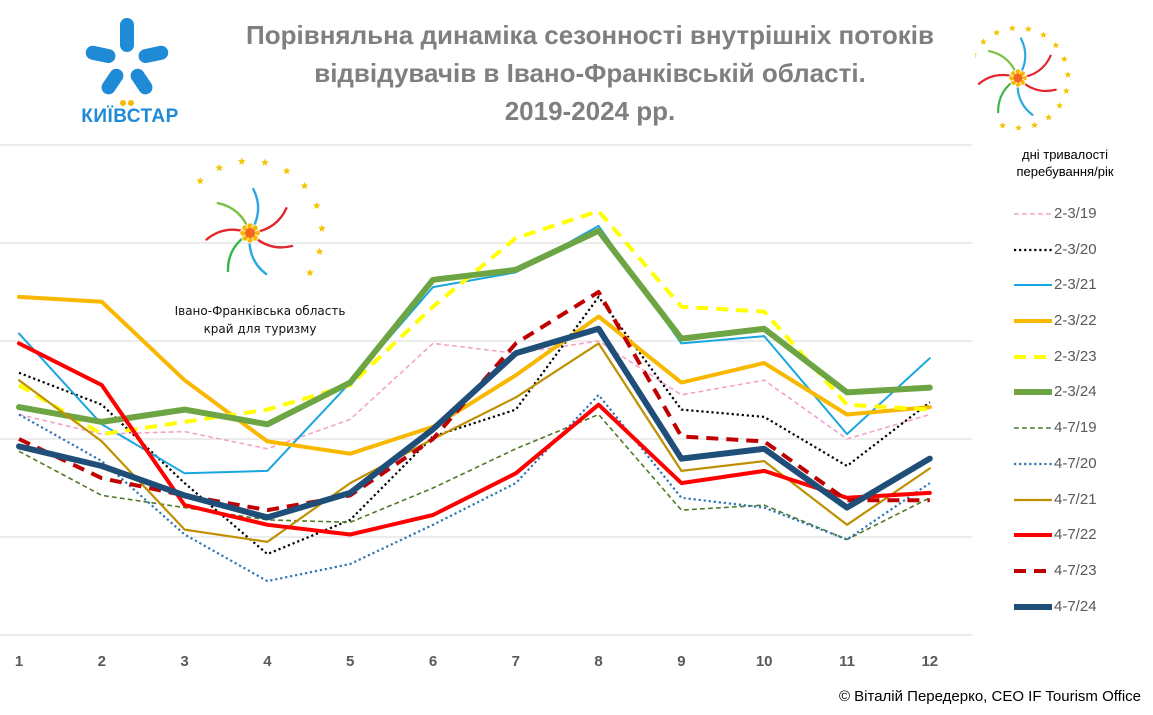 The image size is (1153, 715). I want to click on legend-item: 2-3/22, so click(1080, 323).